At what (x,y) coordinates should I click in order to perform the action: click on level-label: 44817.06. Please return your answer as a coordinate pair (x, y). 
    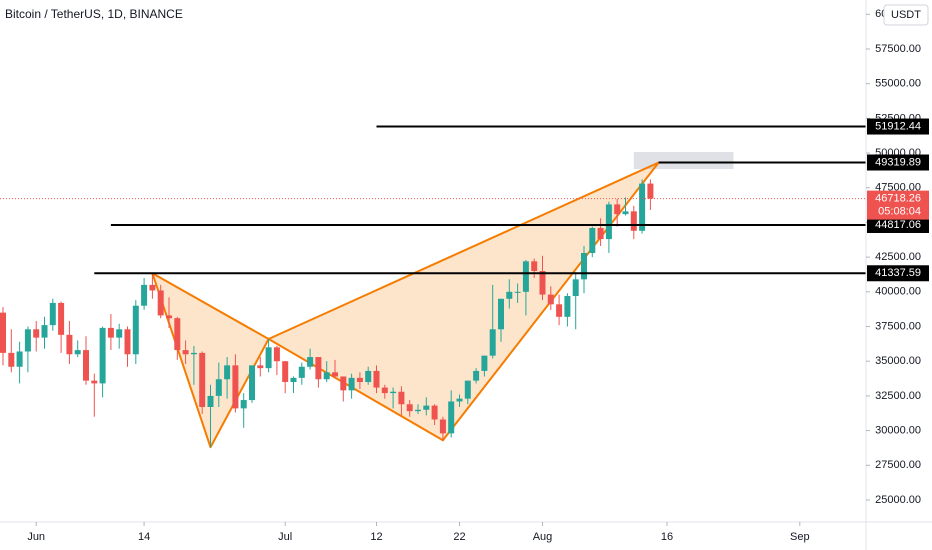
    Looking at the image, I should click on (898, 225).